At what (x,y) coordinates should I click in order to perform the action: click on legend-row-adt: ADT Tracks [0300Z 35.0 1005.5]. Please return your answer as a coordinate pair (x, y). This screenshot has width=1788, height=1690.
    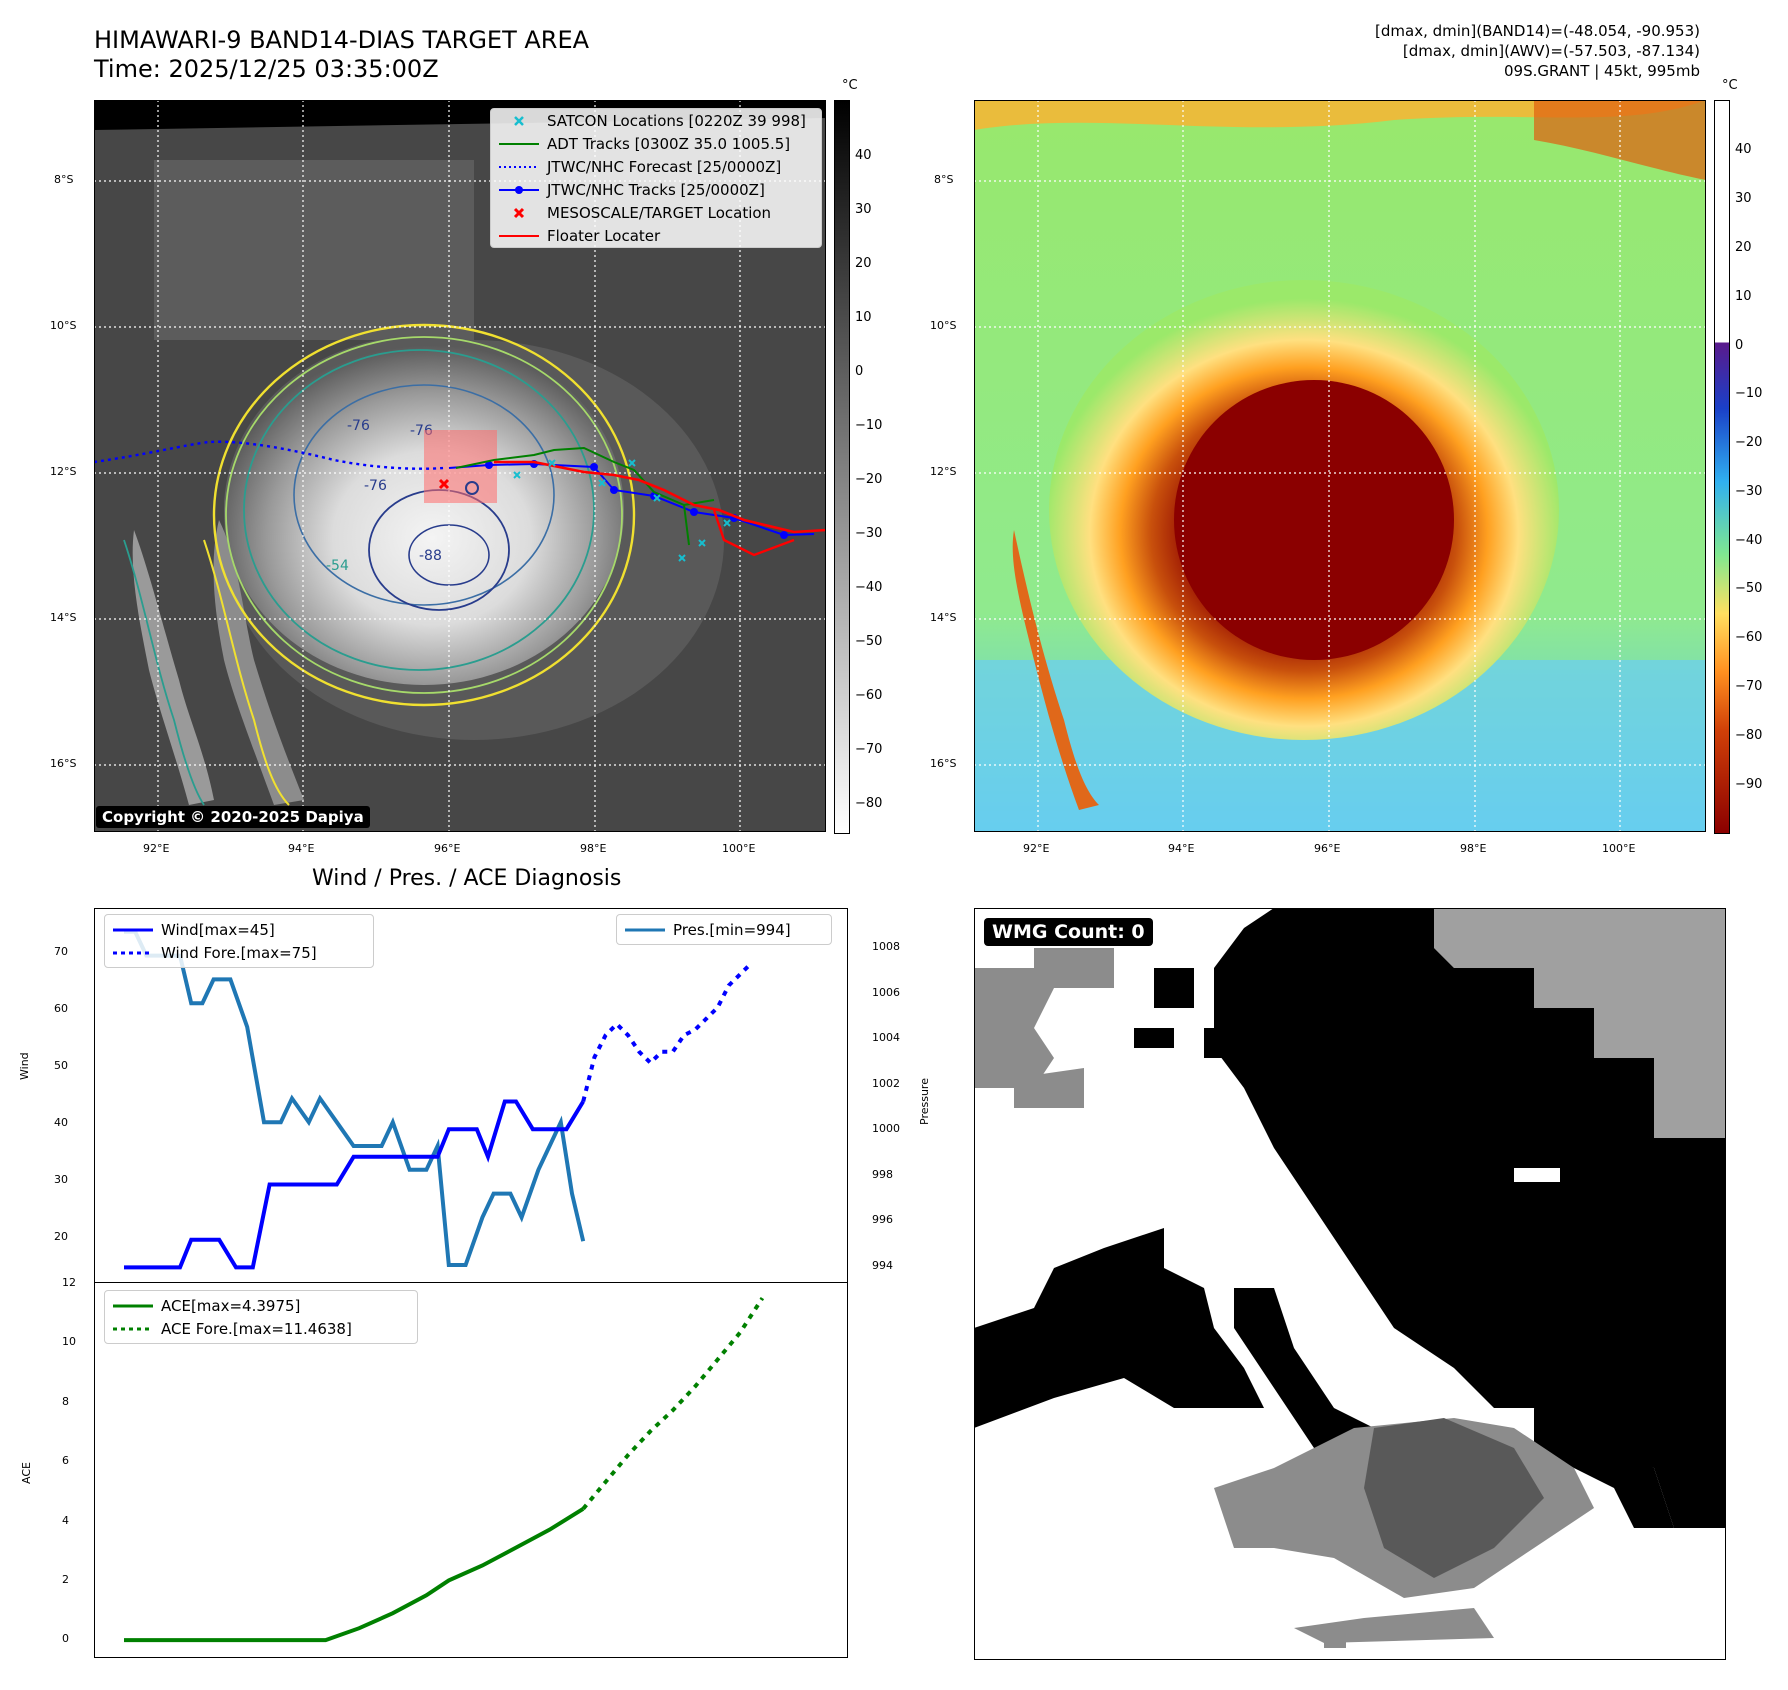
    Looking at the image, I should click on (656, 143).